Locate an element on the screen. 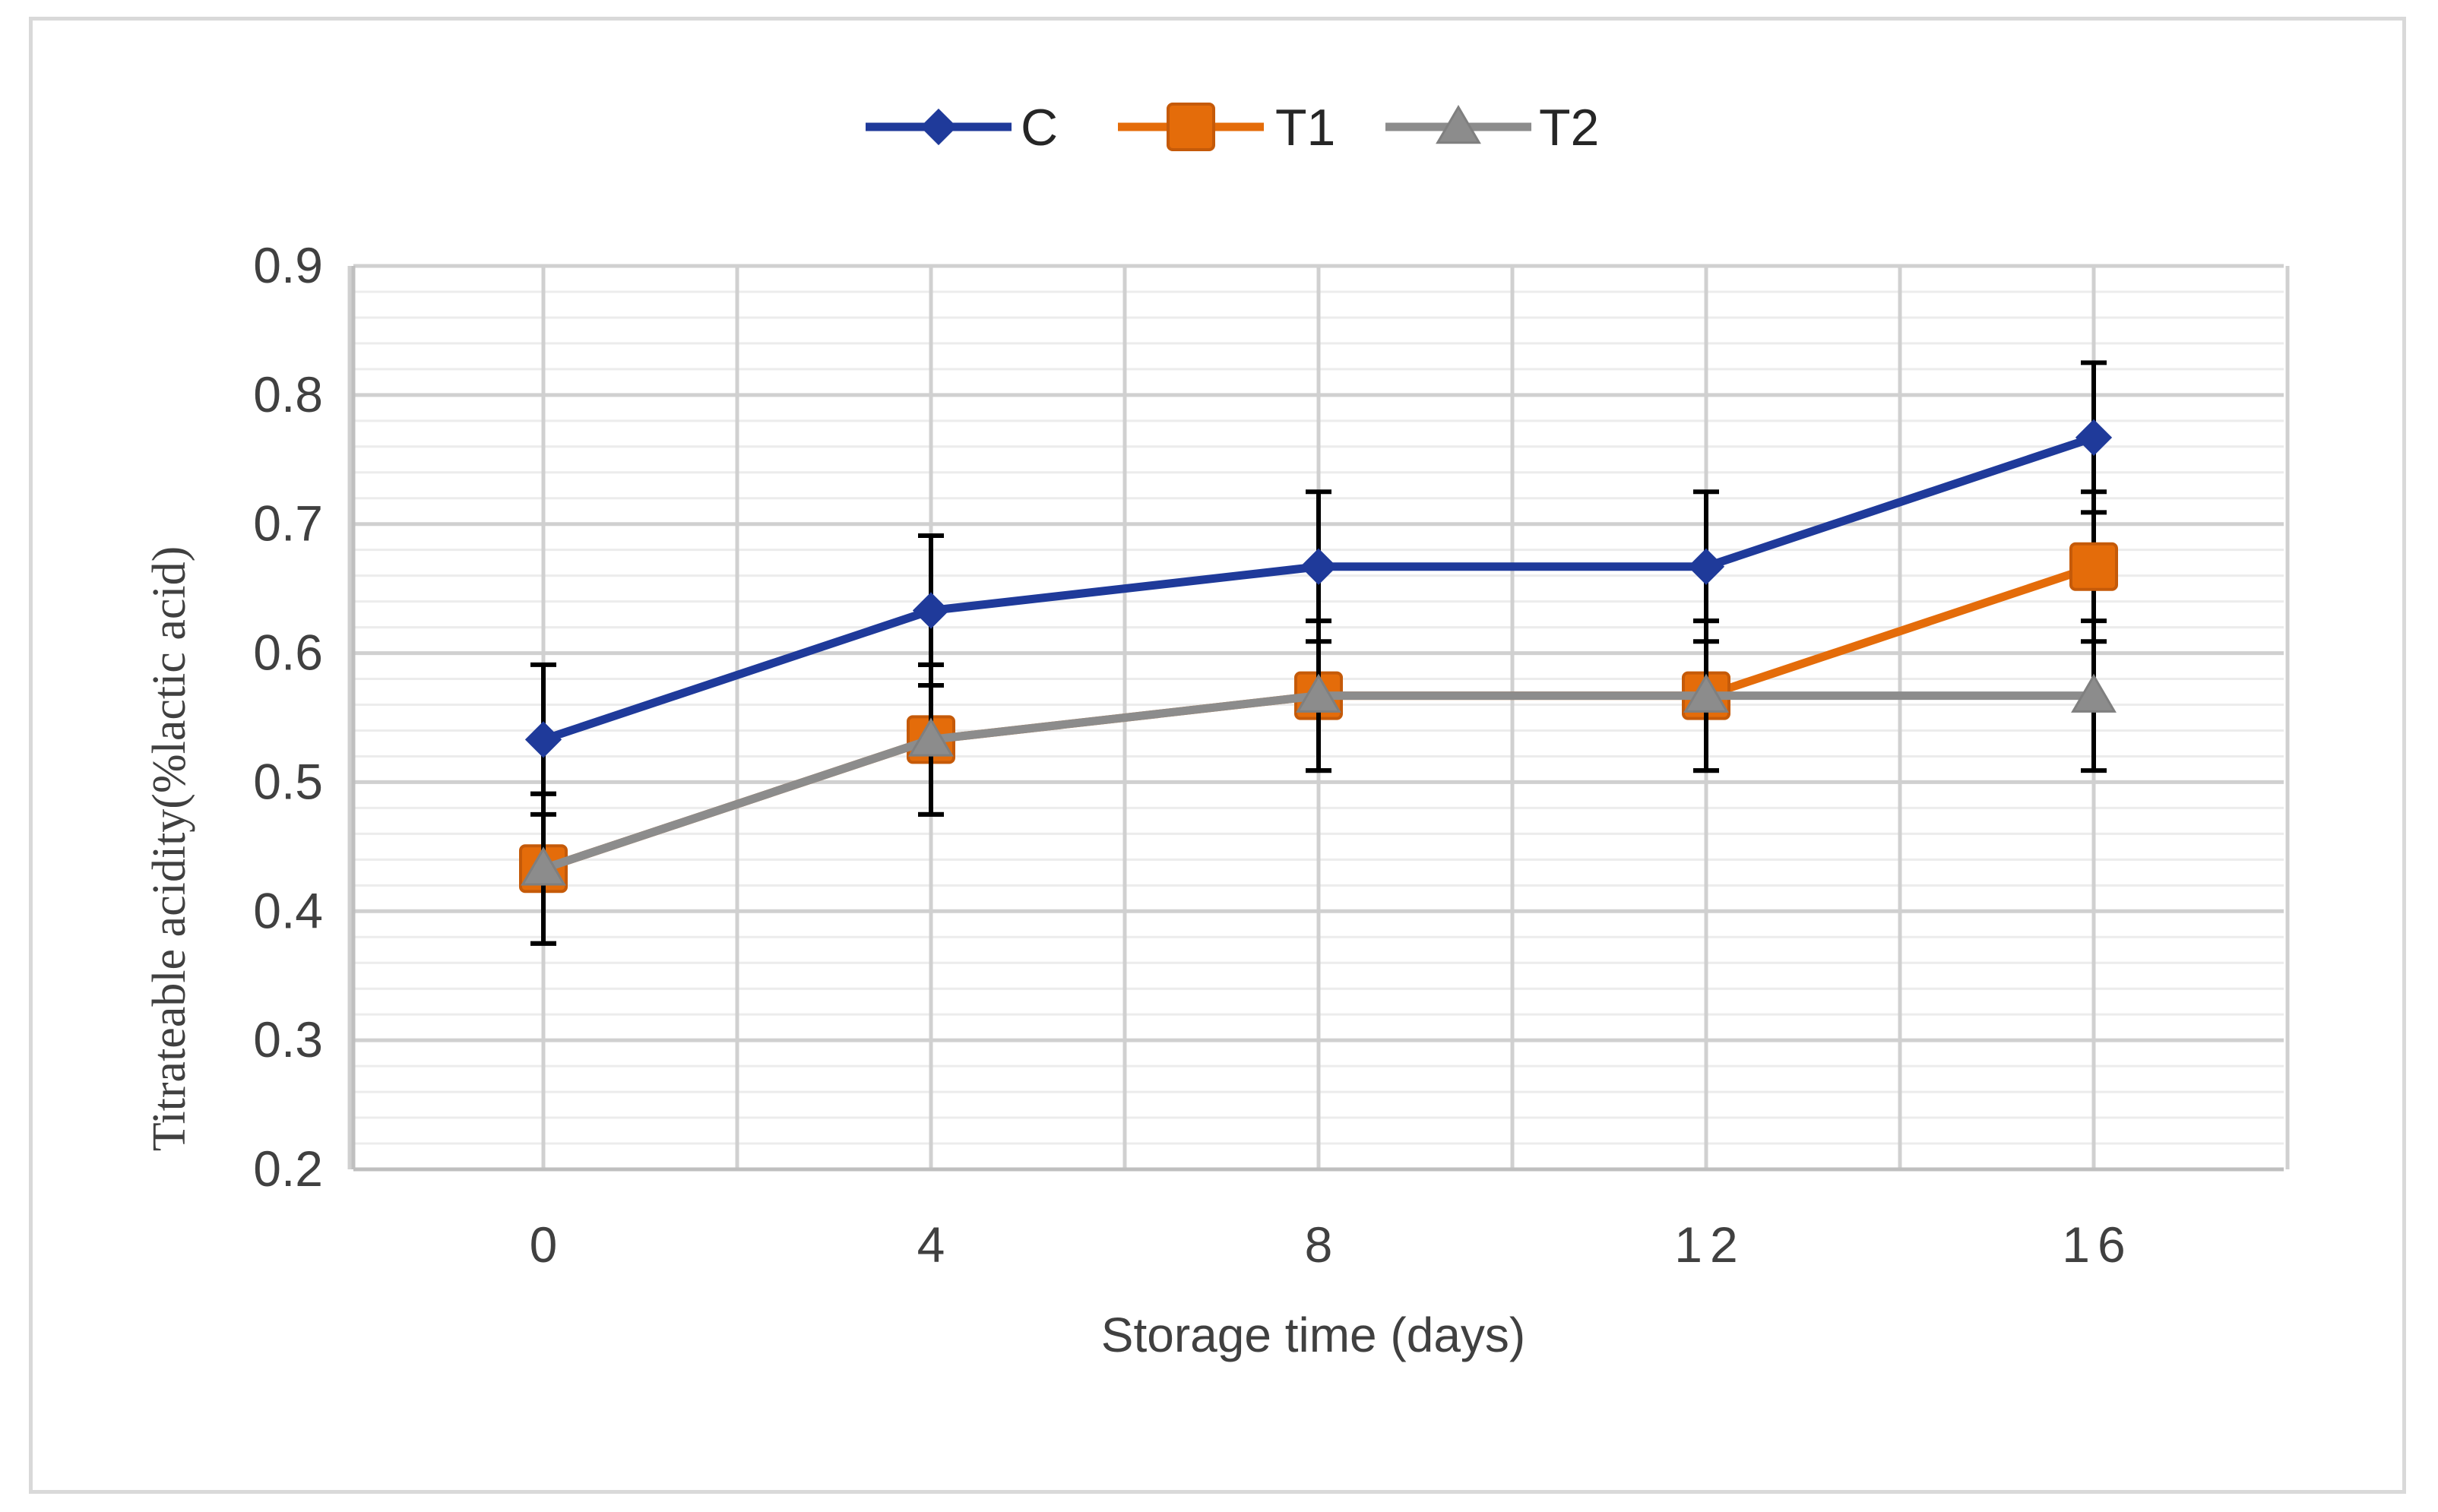 The width and height of the screenshot is (2438, 1512). legend-item-t2: T2 is located at coordinates (1492, 128).